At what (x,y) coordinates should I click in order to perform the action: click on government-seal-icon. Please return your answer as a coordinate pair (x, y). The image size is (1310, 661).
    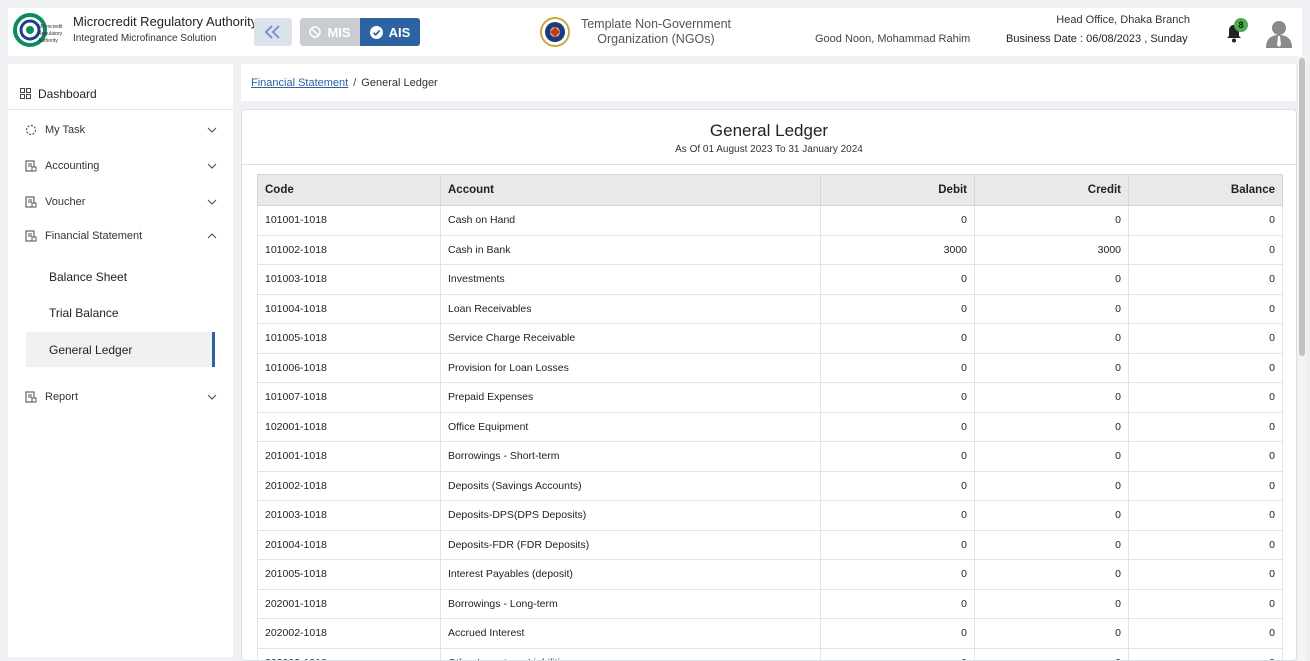
    Looking at the image, I should click on (555, 32).